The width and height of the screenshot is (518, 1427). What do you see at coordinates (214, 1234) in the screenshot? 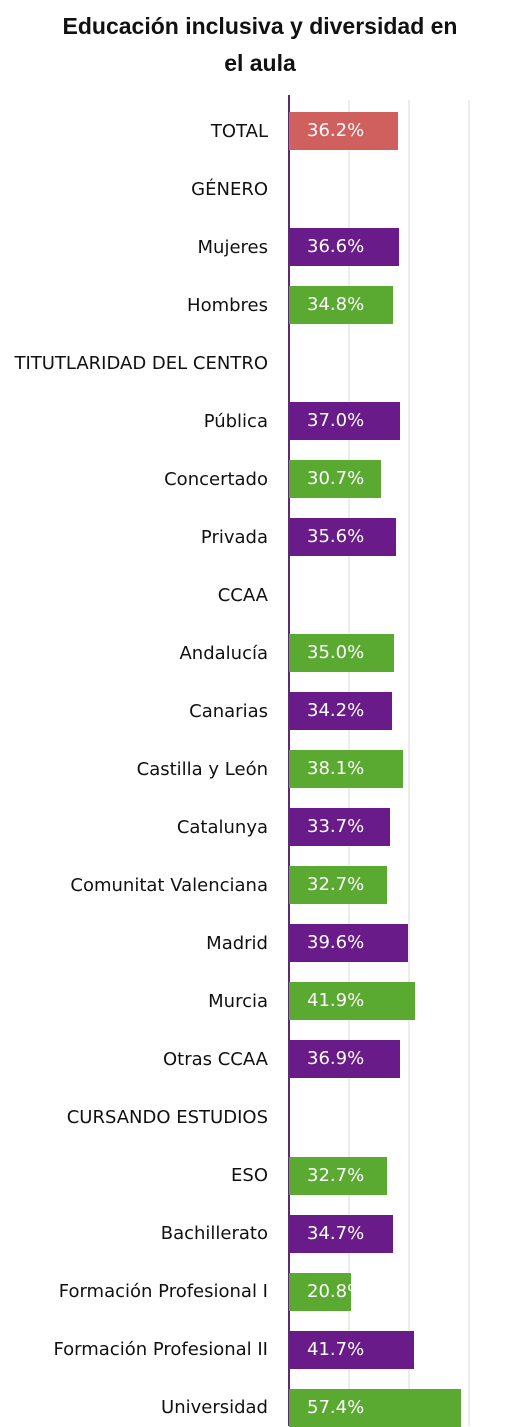
I see `category-label: Bachillerato` at bounding box center [214, 1234].